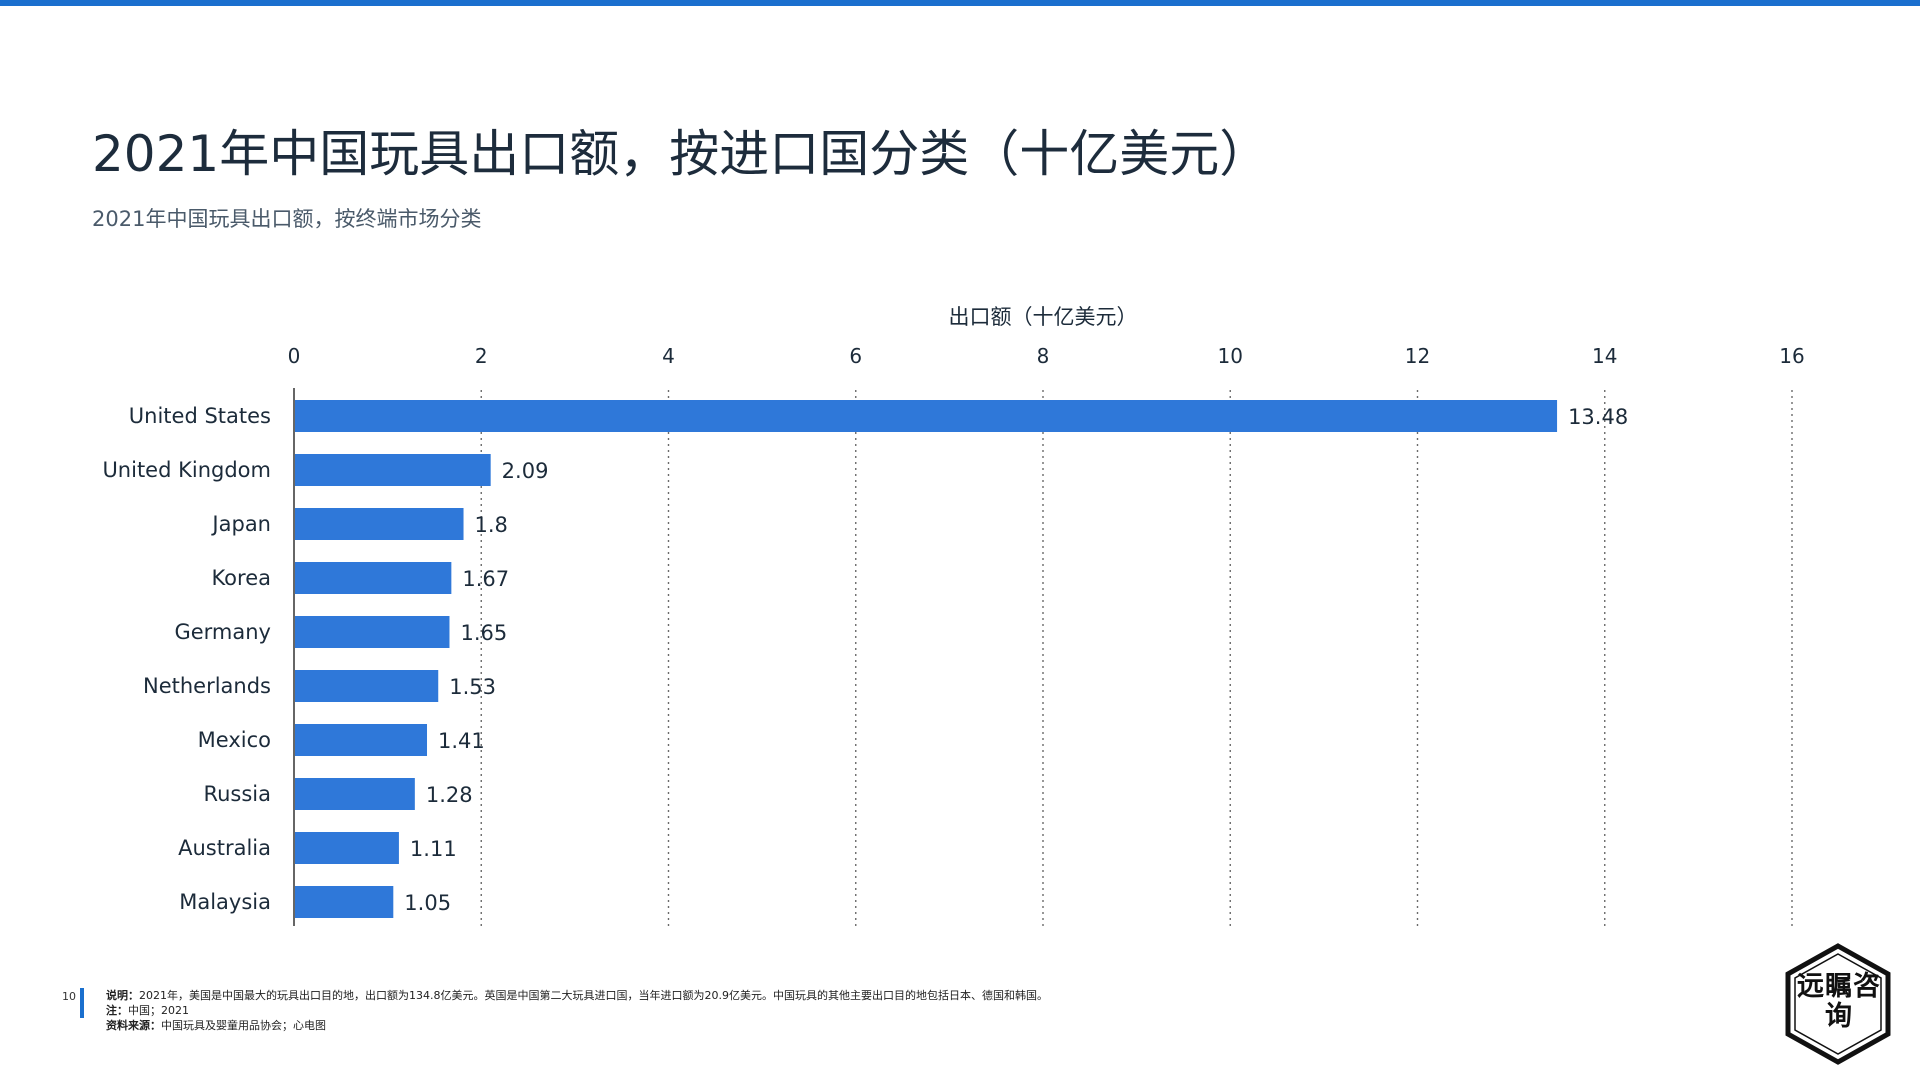 The image size is (1920, 1080). What do you see at coordinates (69, 996) in the screenshot?
I see `page-number: 10` at bounding box center [69, 996].